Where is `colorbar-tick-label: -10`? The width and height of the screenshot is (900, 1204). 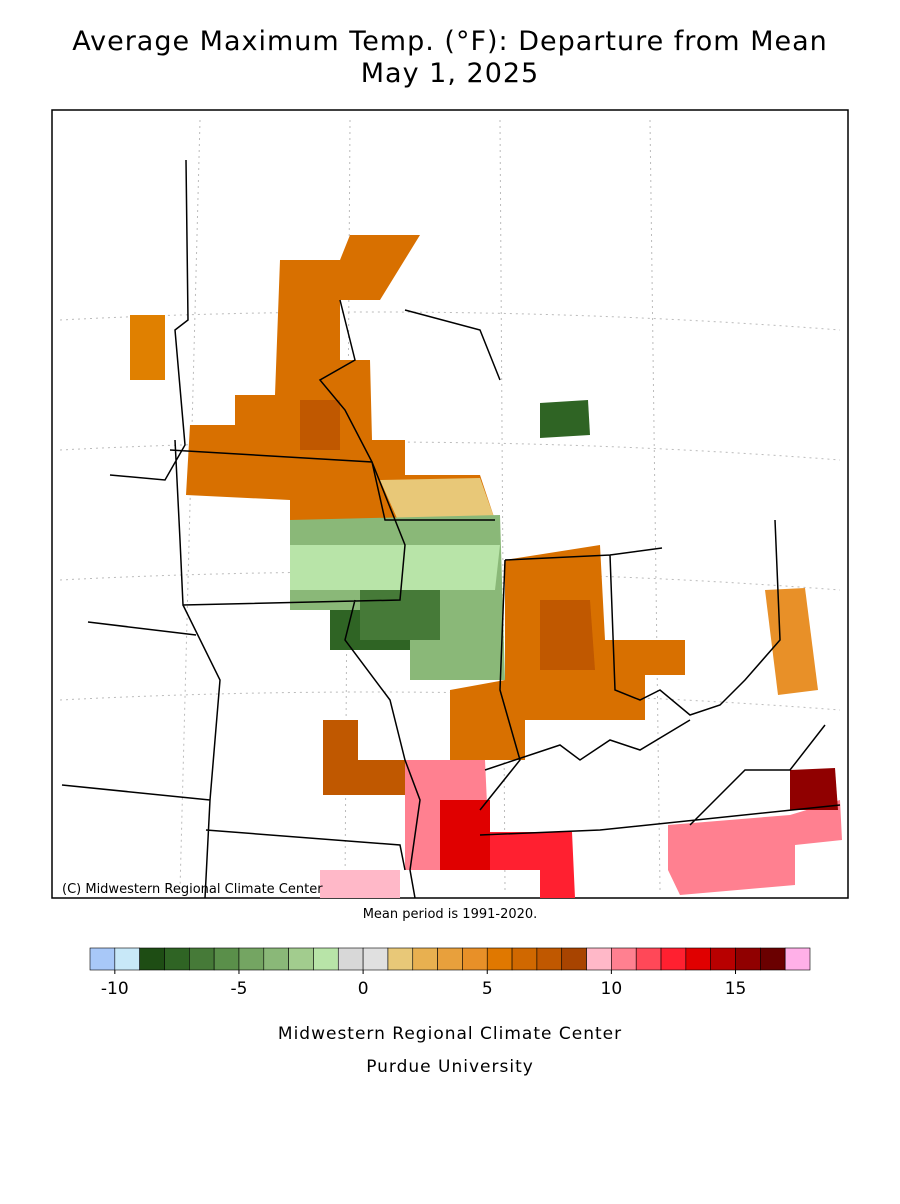
colorbar-tick-label: -10 is located at coordinates (115, 989).